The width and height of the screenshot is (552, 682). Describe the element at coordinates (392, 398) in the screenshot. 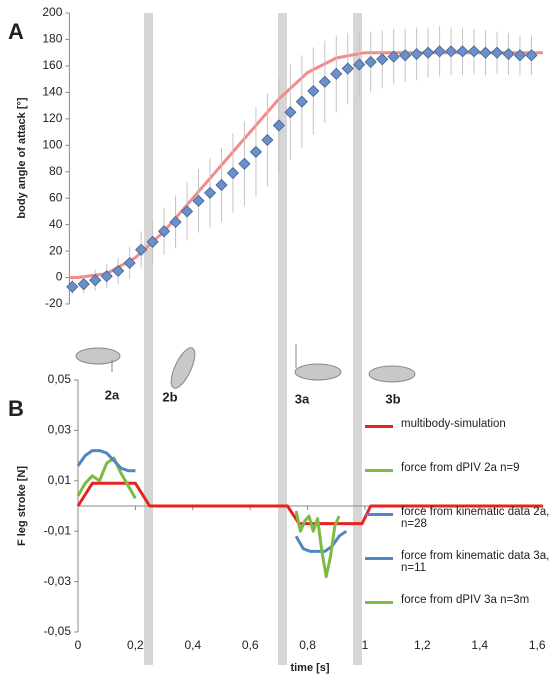

I see `phase-label: 3b` at that location.